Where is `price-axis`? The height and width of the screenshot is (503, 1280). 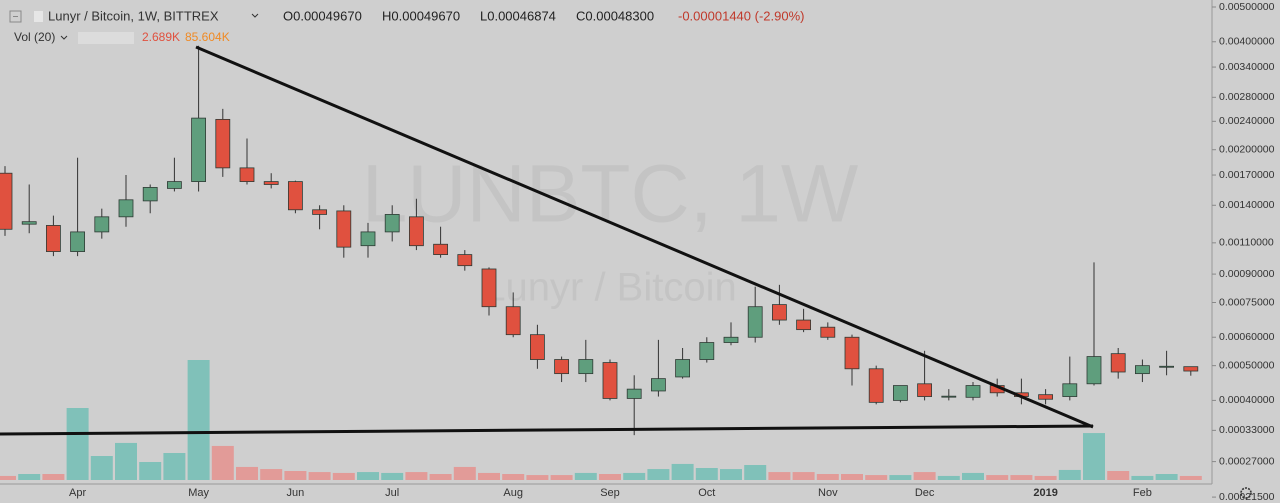 price-axis is located at coordinates (1246, 251).